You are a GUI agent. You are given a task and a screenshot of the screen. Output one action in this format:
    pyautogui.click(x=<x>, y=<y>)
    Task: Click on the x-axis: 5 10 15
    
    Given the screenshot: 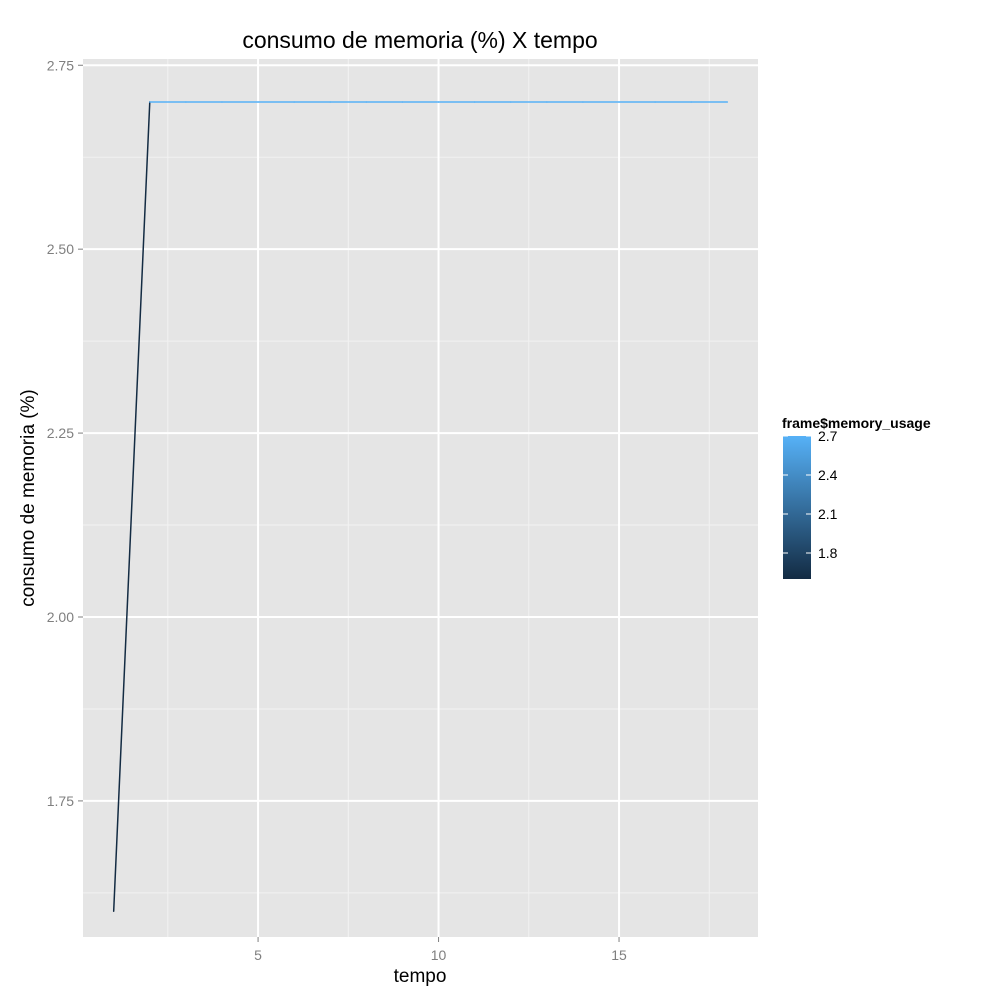 What is the action you would take?
    pyautogui.click(x=440, y=950)
    